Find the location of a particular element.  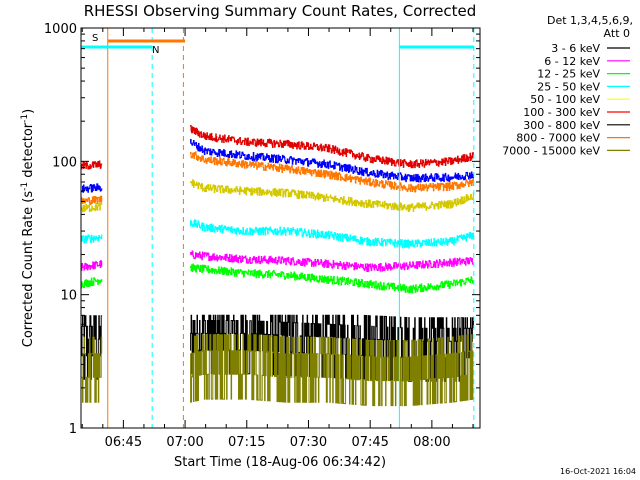

legend-label: 3 - 6 keV is located at coordinates (575, 48).